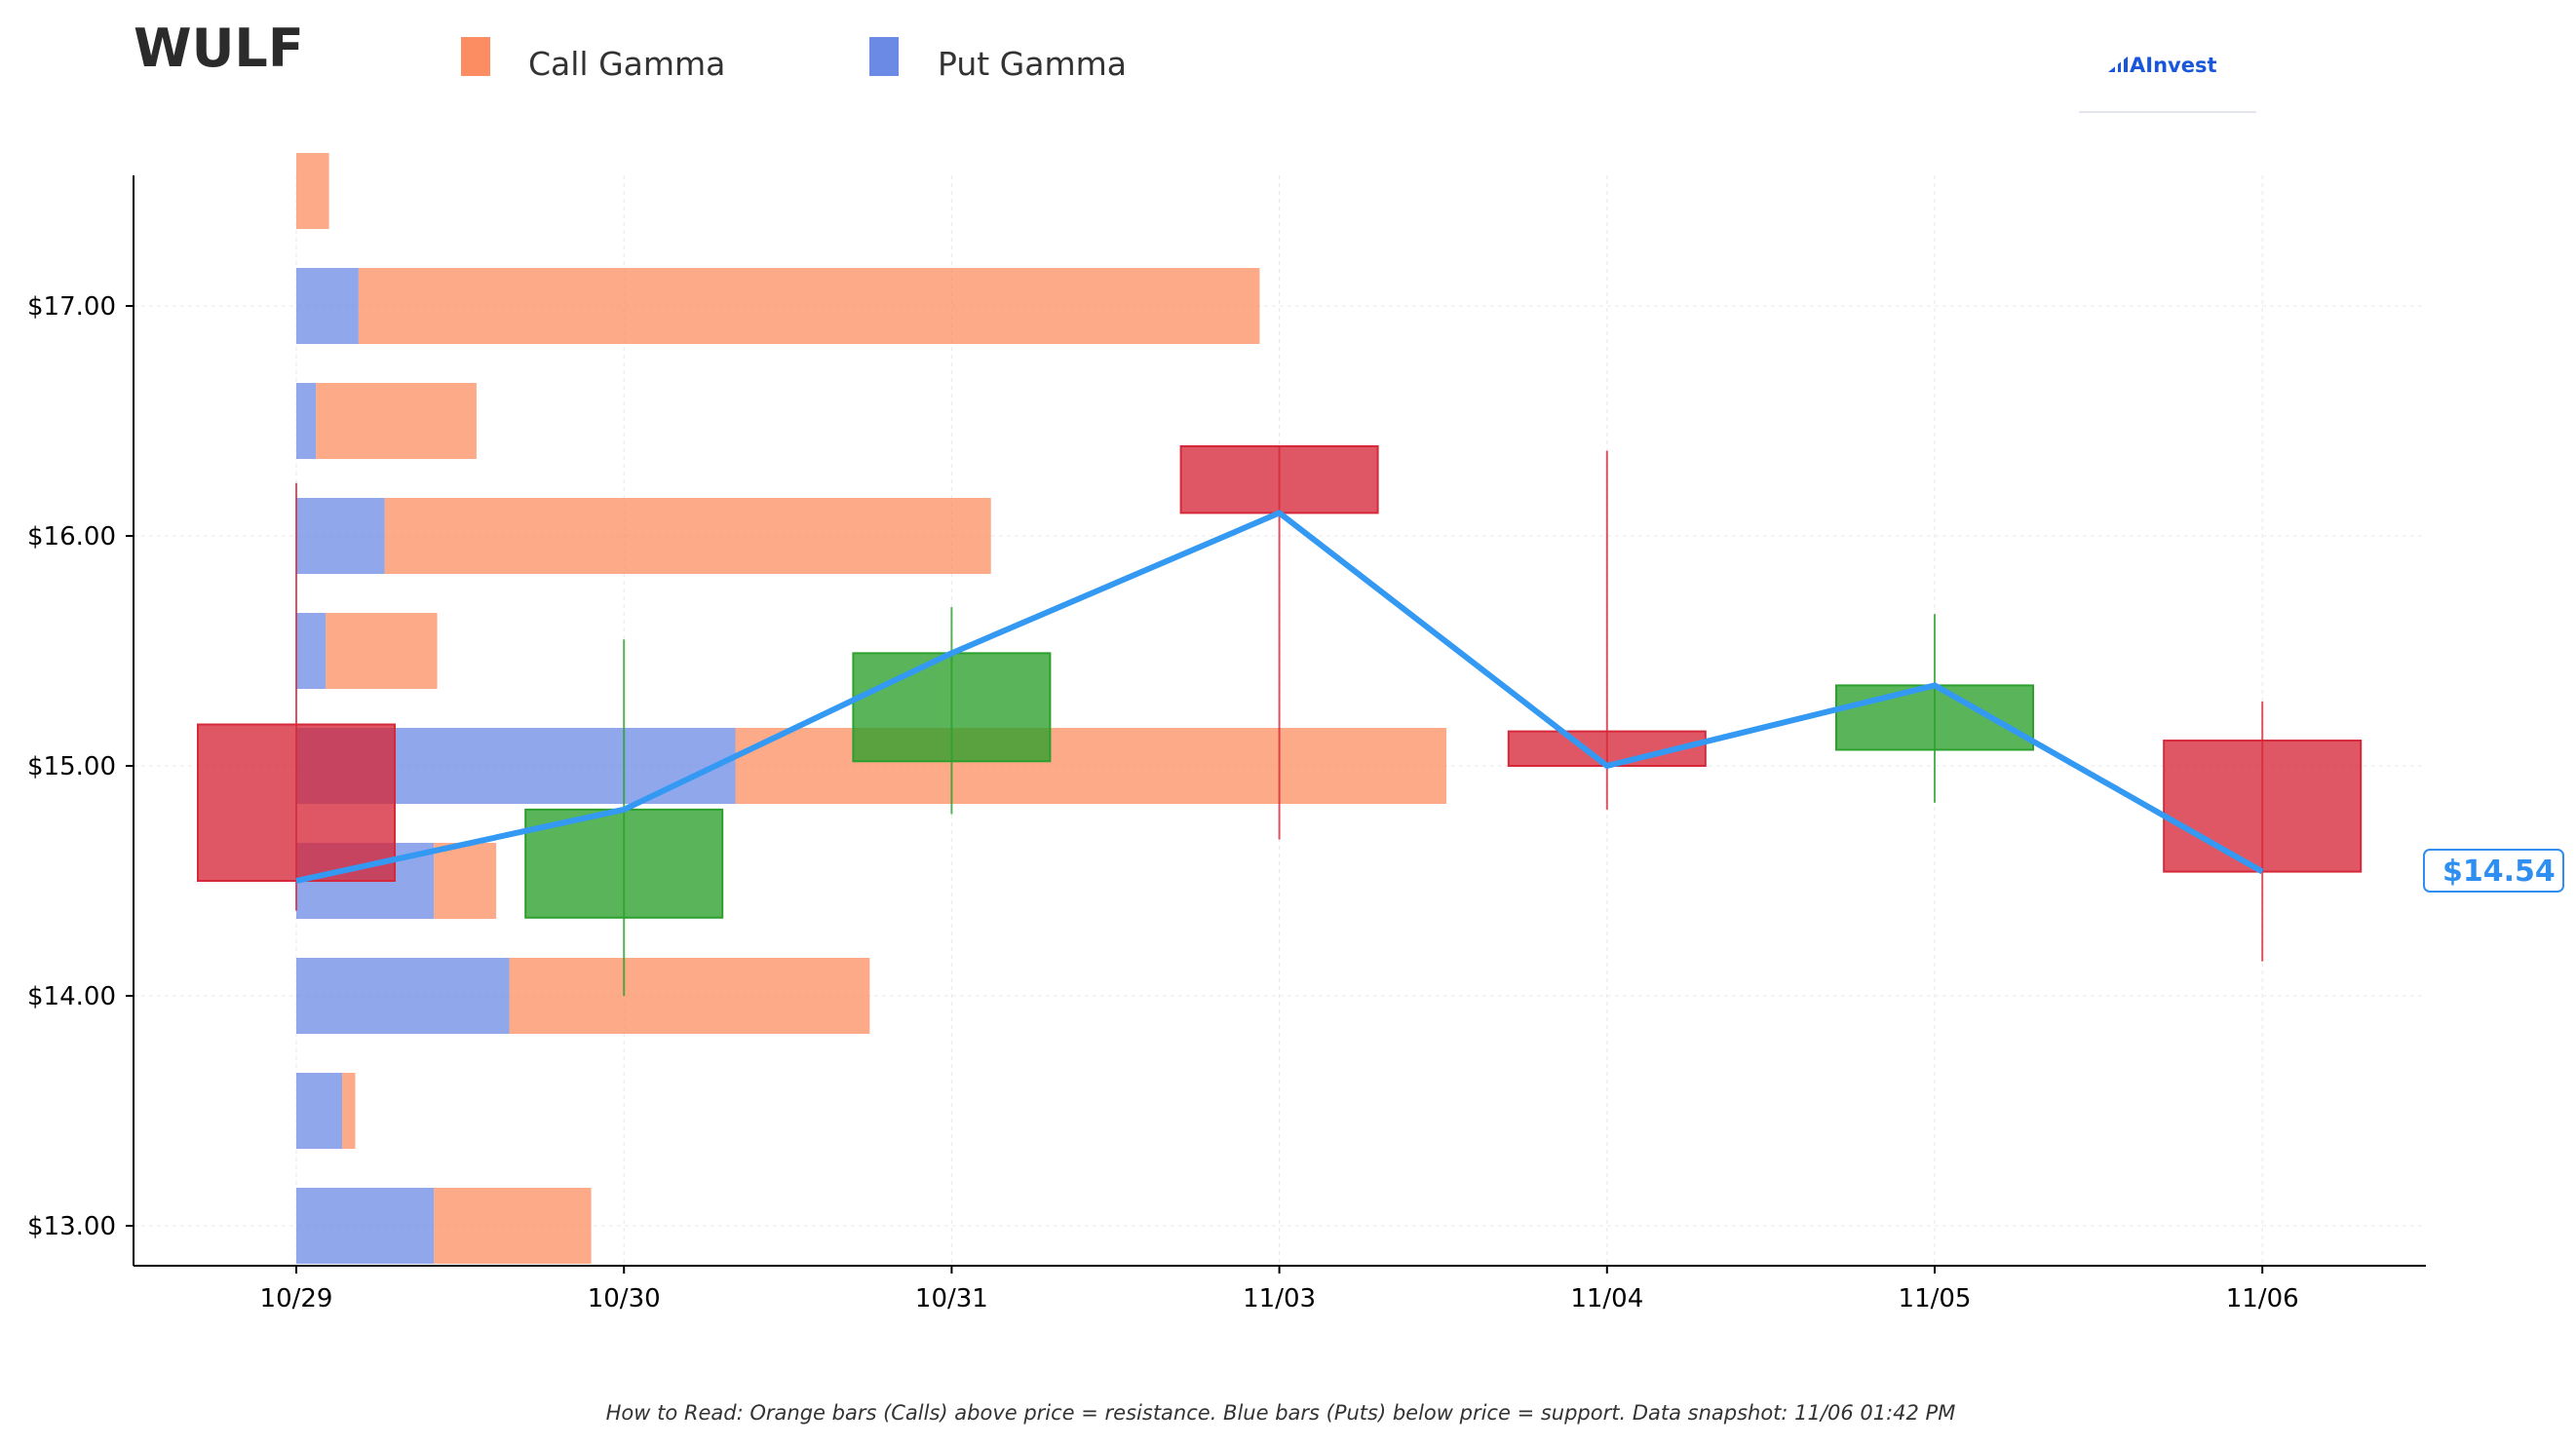 The width and height of the screenshot is (2576, 1446). I want to click on x-tick-label: 11/04, so click(1606, 1298).